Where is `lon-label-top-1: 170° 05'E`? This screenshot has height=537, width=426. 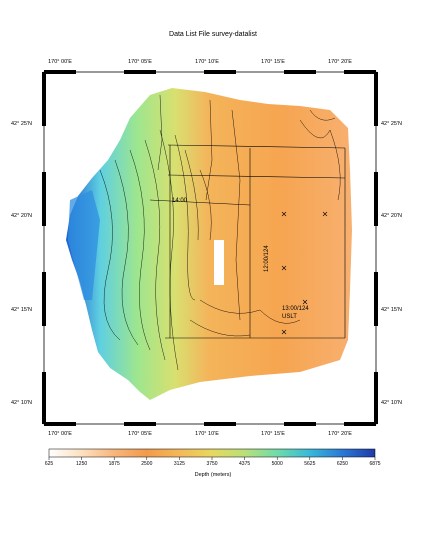
lon-label-top-1: 170° 05'E is located at coordinates (140, 62).